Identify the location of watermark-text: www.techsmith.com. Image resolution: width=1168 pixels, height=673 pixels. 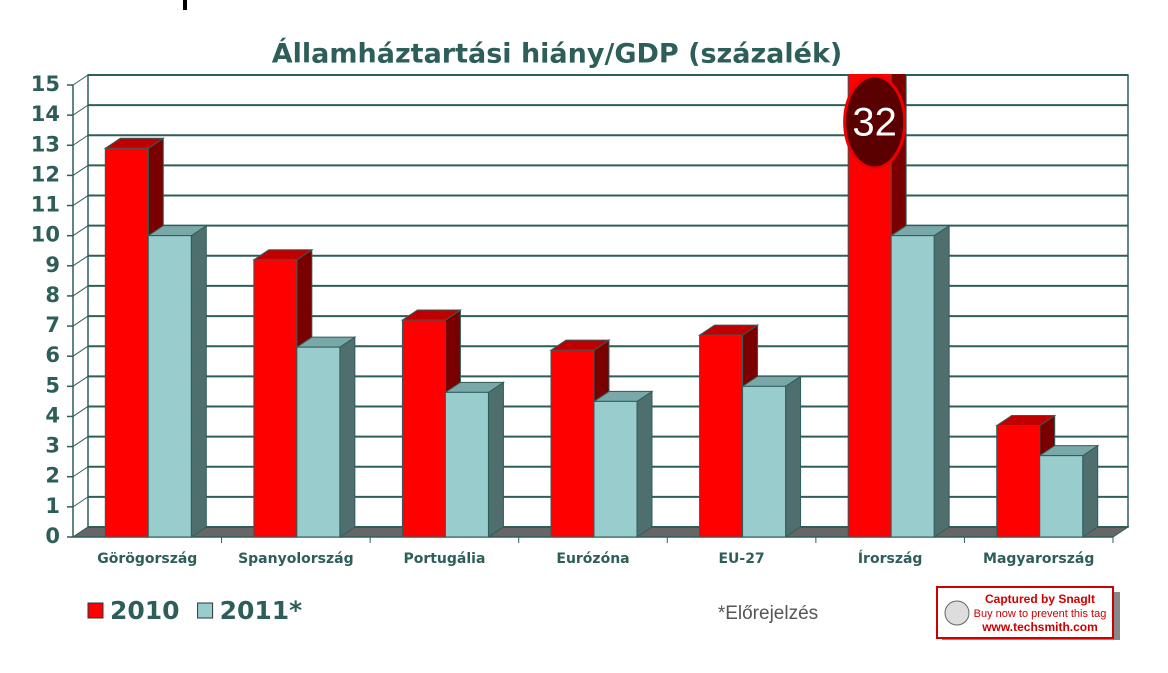
(1039, 627).